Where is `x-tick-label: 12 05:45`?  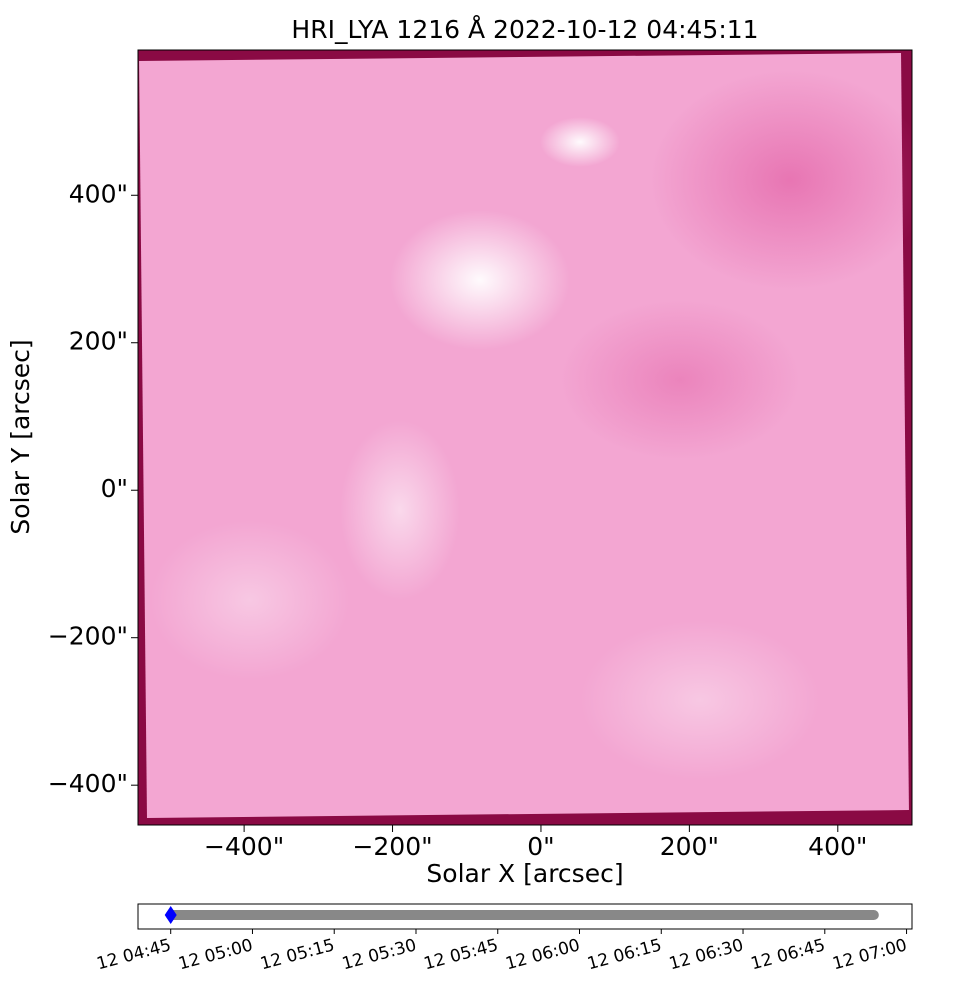
x-tick-label: 12 05:45 is located at coordinates (461, 954).